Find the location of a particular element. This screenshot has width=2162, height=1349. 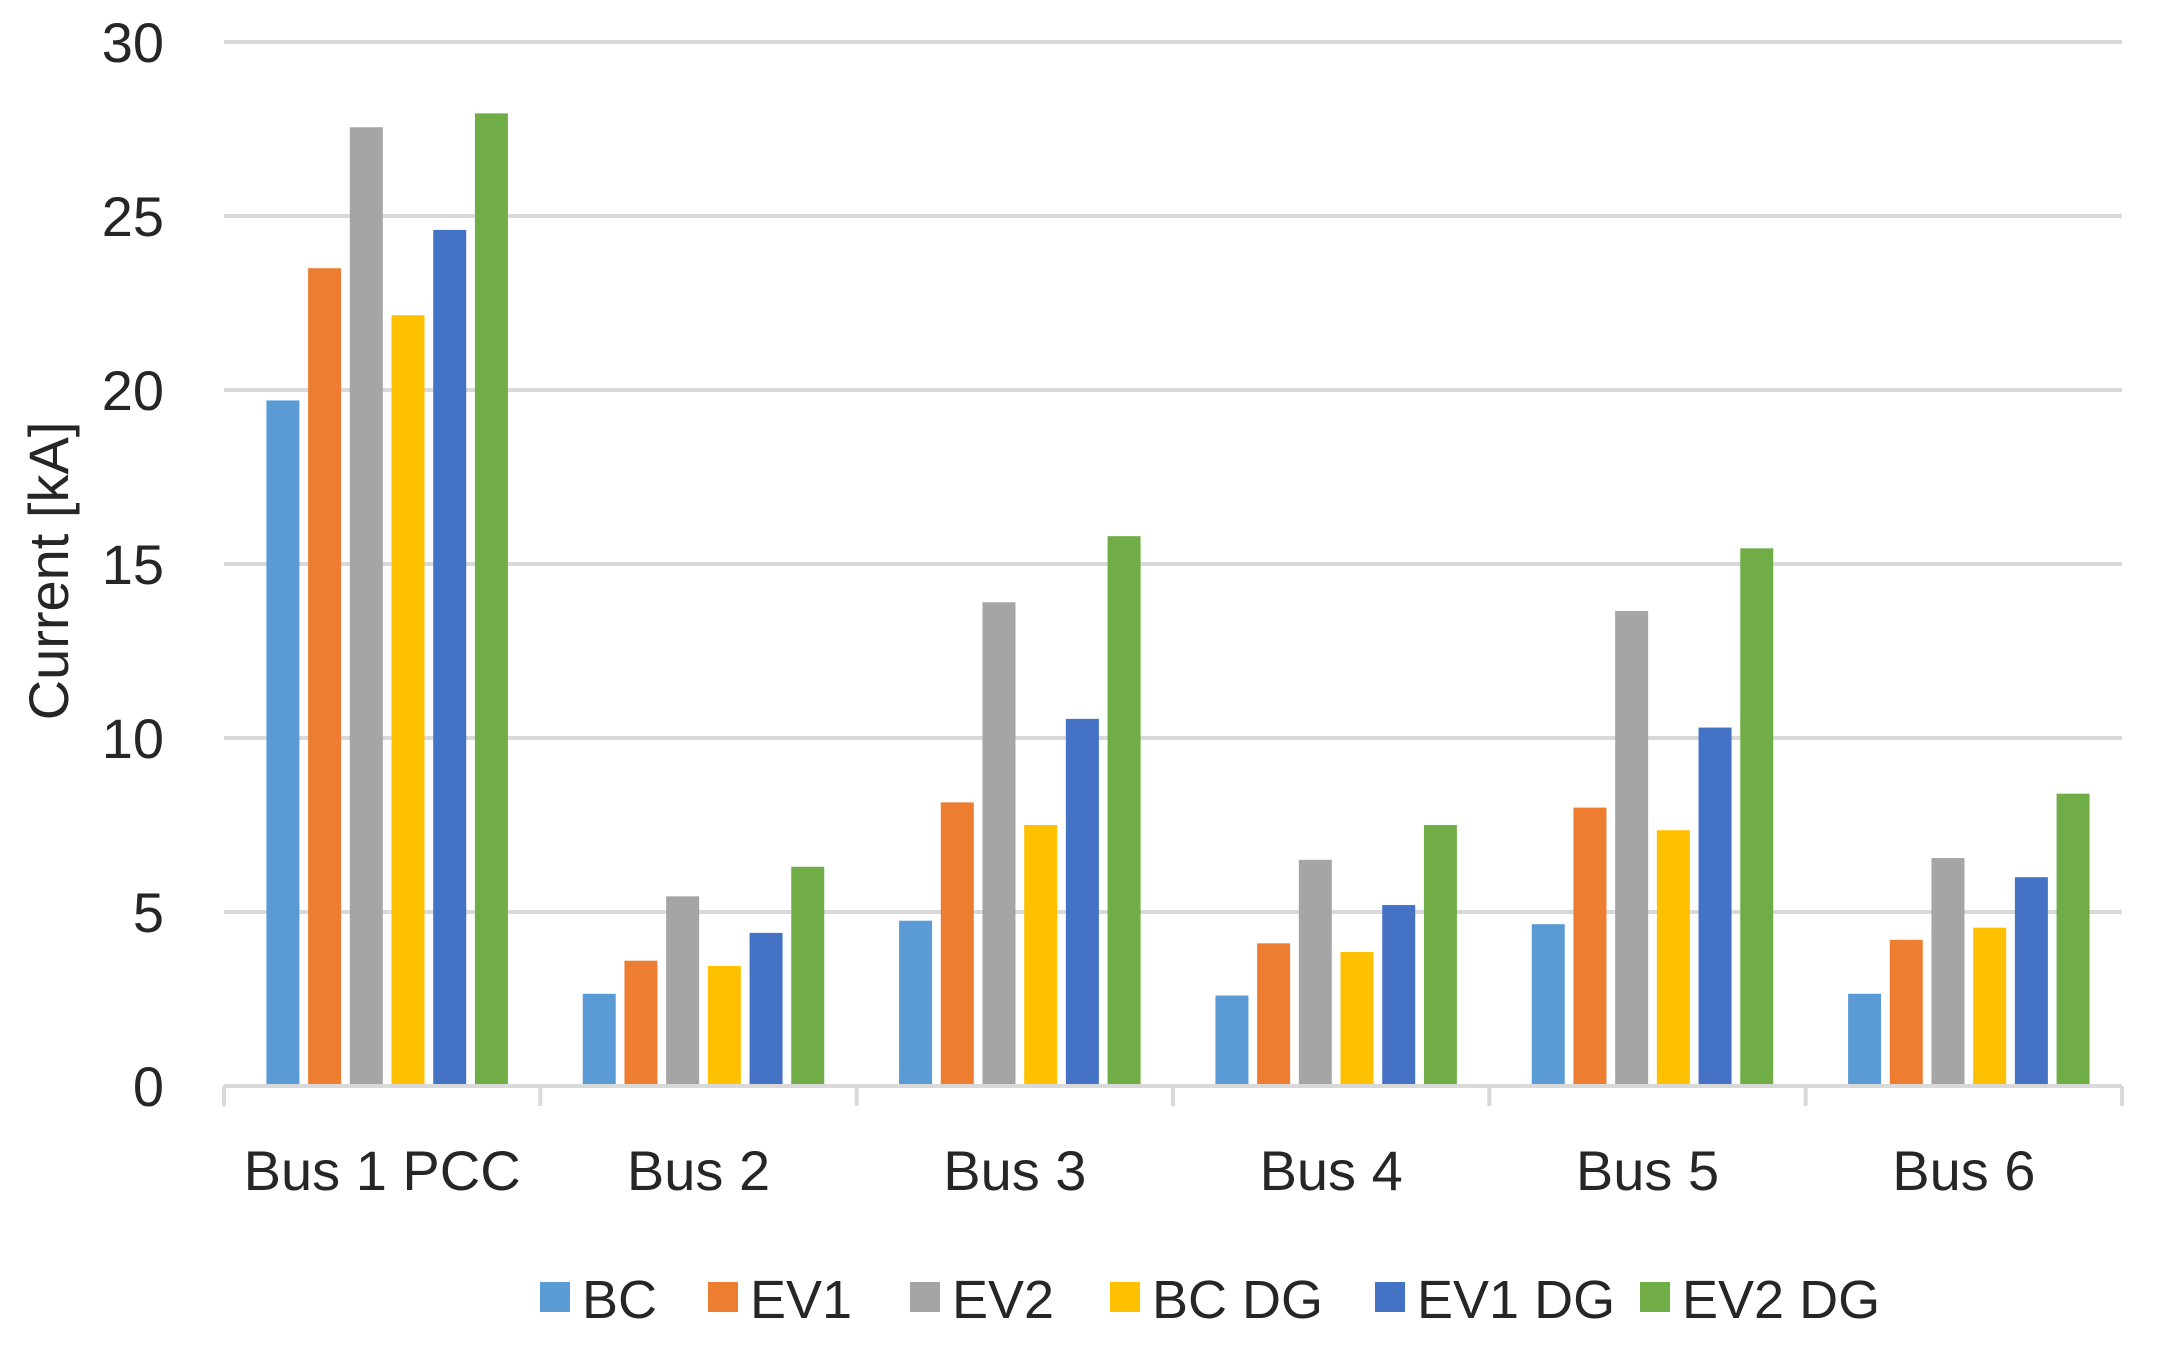

legend-label: EV2 DG is located at coordinates (1781, 1300).